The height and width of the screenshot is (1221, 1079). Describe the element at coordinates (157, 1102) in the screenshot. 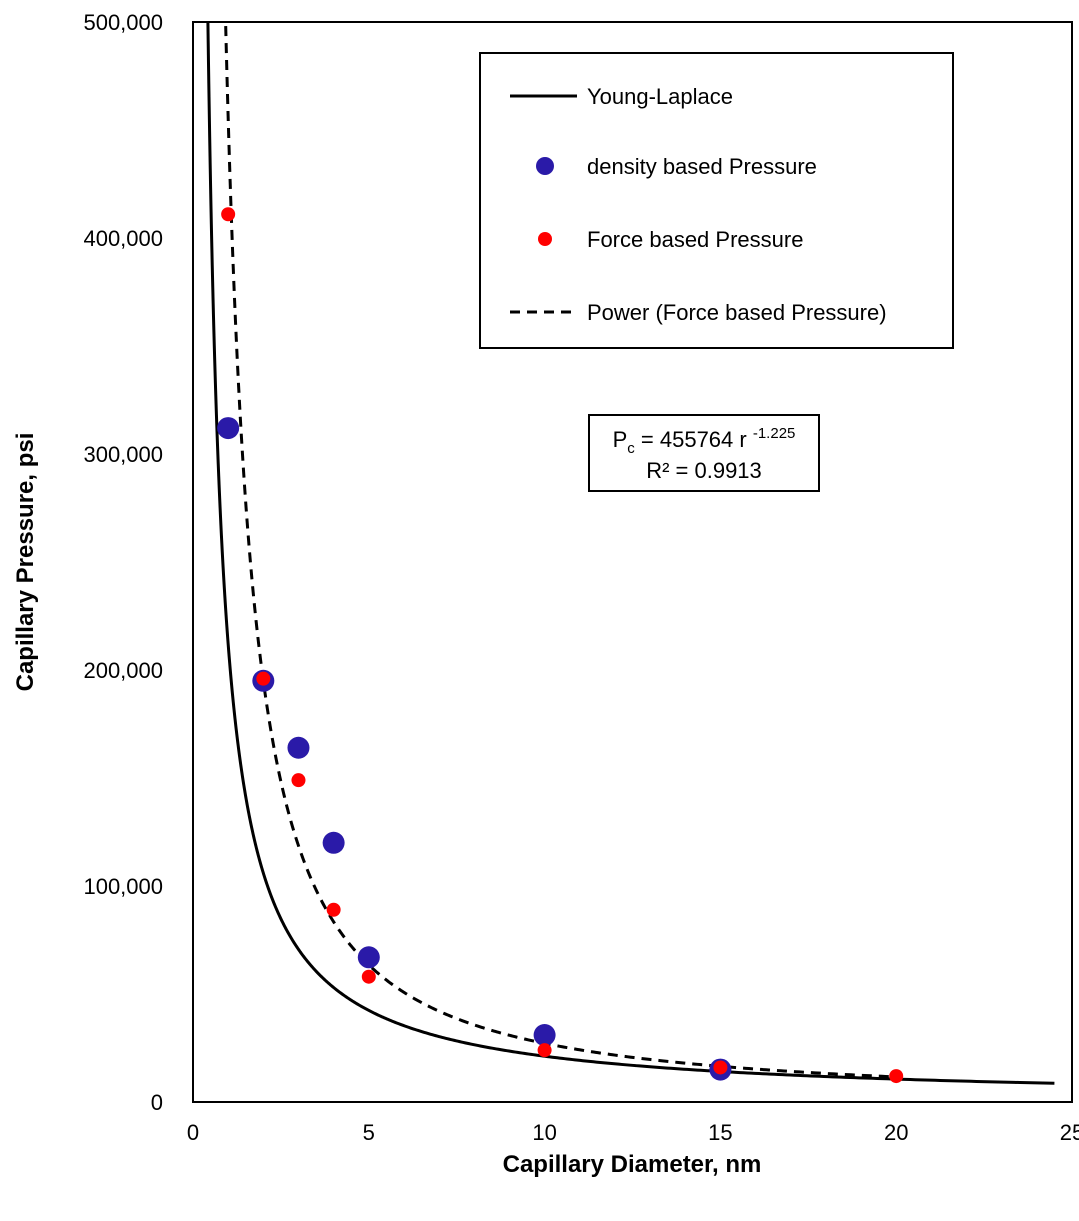

I see `y-tick-label: 0` at that location.